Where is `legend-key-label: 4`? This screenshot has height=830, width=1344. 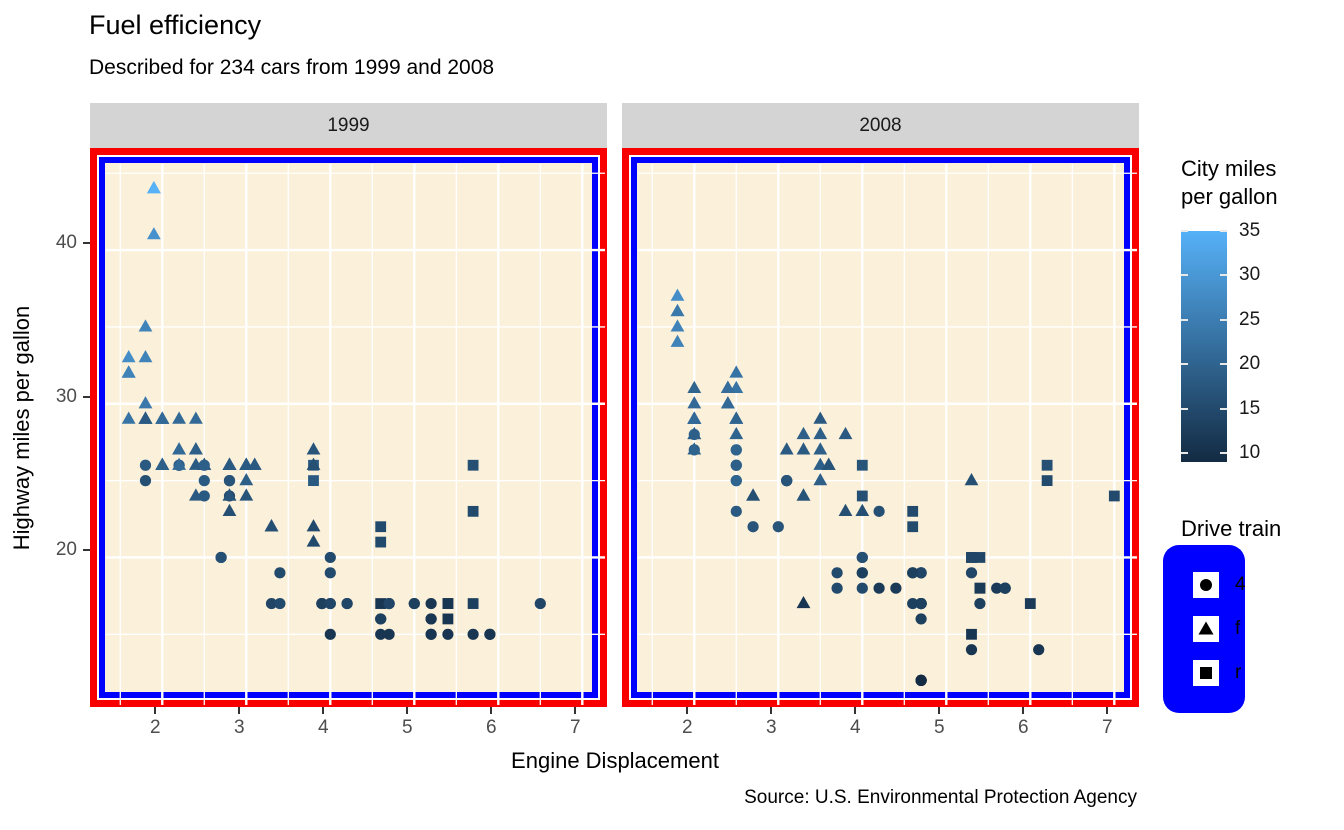
legend-key-label: 4 is located at coordinates (1240, 584).